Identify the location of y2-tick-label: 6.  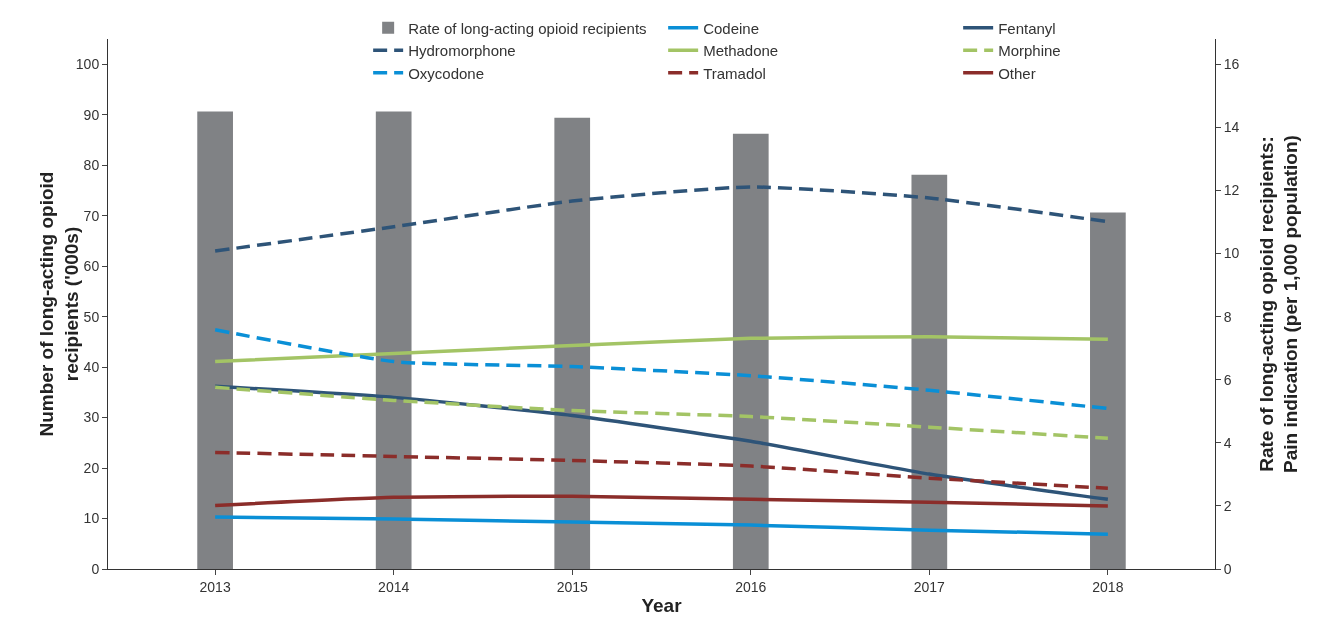
(1227, 379).